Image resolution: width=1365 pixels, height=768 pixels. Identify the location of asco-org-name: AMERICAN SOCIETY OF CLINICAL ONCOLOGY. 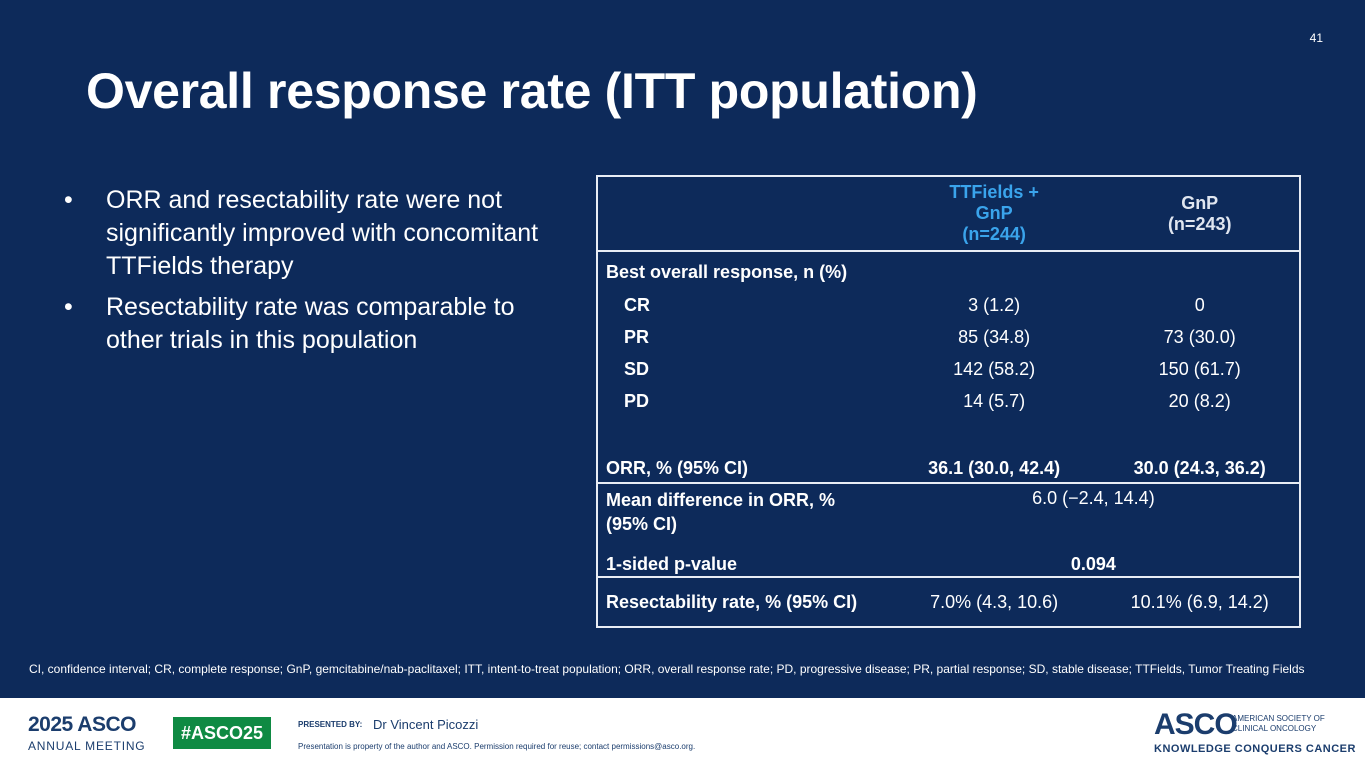
(1278, 723).